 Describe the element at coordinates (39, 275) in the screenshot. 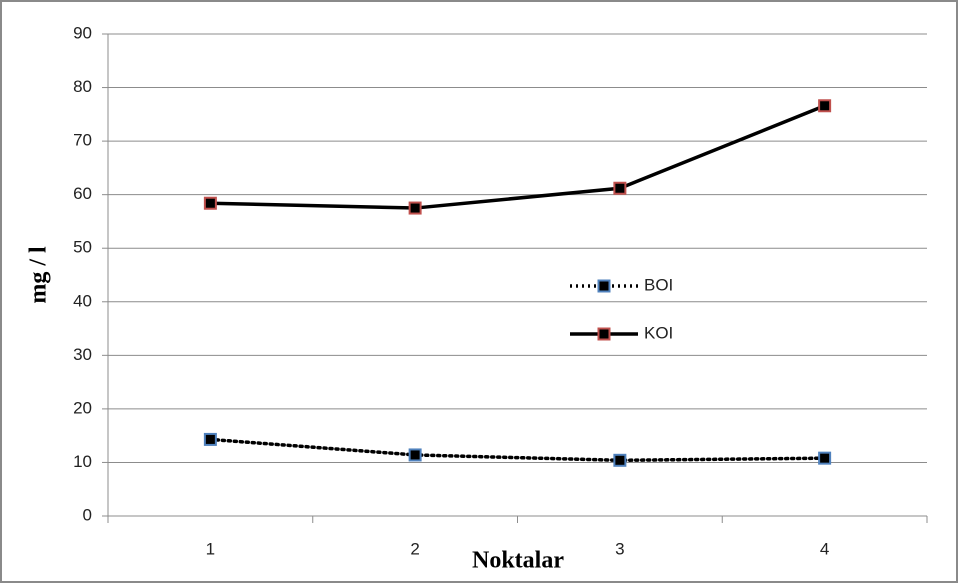

I see `y-axis-label: mg / l` at that location.